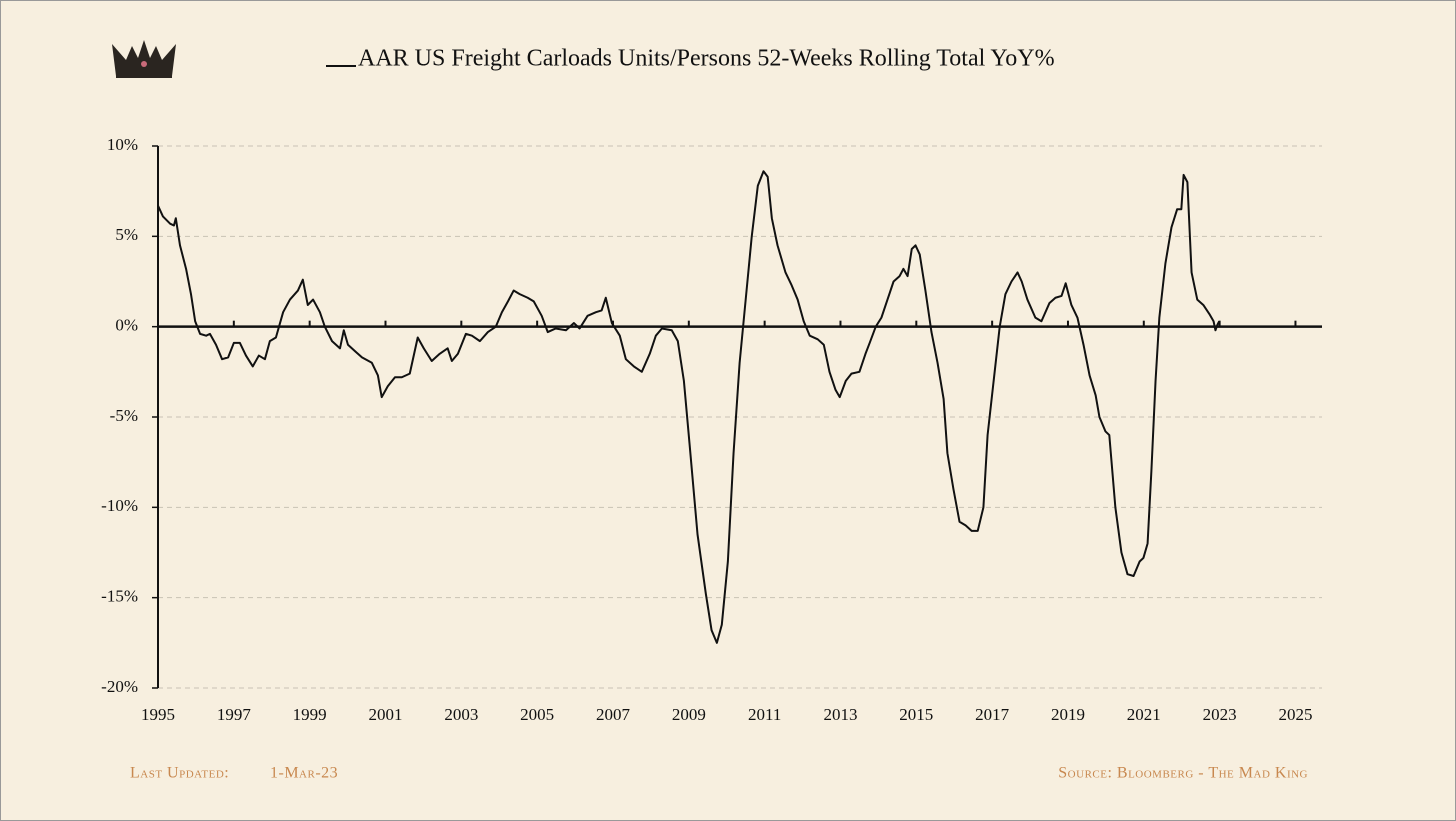 This screenshot has width=1456, height=821. What do you see at coordinates (537, 714) in the screenshot?
I see `x-tick-label: 2005` at bounding box center [537, 714].